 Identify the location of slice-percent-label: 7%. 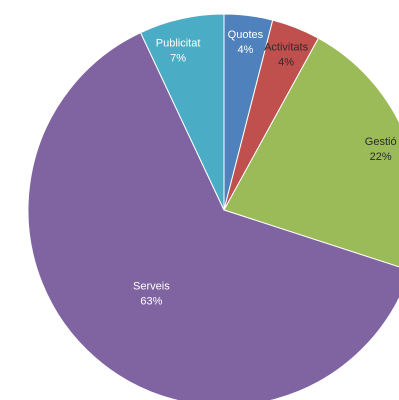
(178, 58).